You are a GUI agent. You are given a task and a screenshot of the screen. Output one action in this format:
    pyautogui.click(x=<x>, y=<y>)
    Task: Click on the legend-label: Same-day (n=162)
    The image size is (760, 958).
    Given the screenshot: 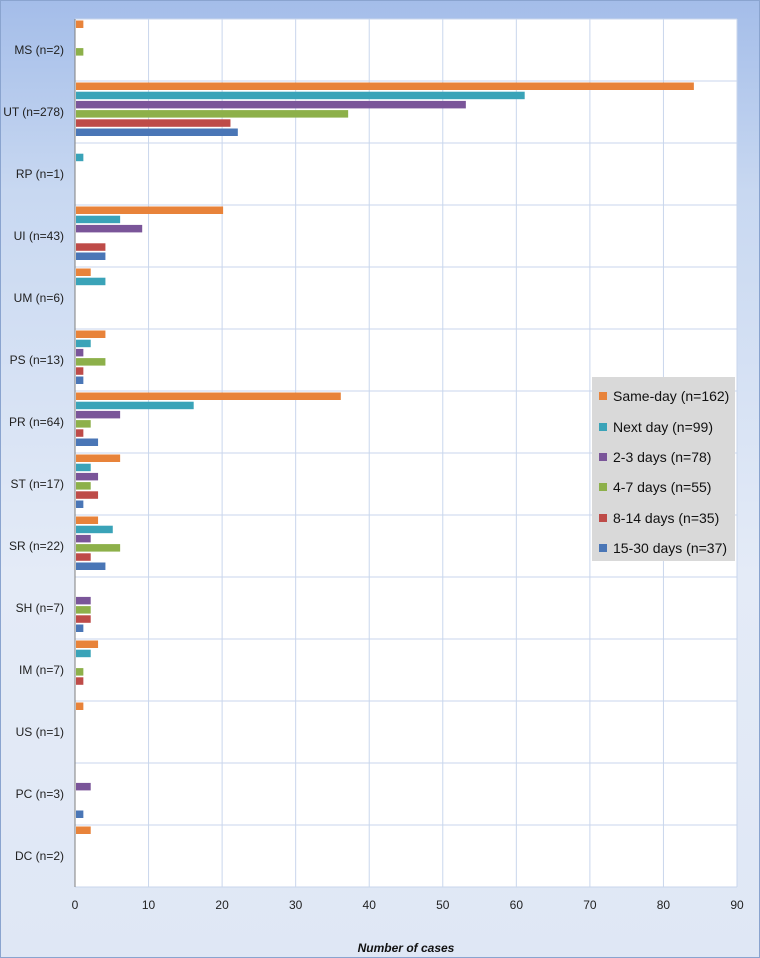 What is the action you would take?
    pyautogui.click(x=671, y=396)
    